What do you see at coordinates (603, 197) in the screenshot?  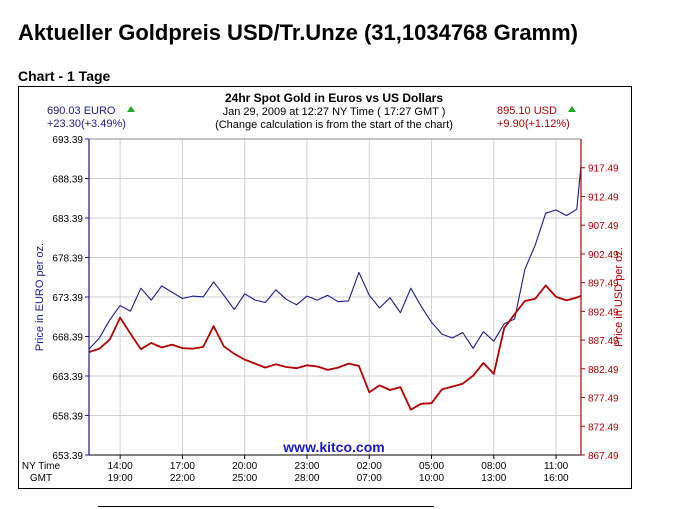 I see `y-tick-label-right: 912.49` at bounding box center [603, 197].